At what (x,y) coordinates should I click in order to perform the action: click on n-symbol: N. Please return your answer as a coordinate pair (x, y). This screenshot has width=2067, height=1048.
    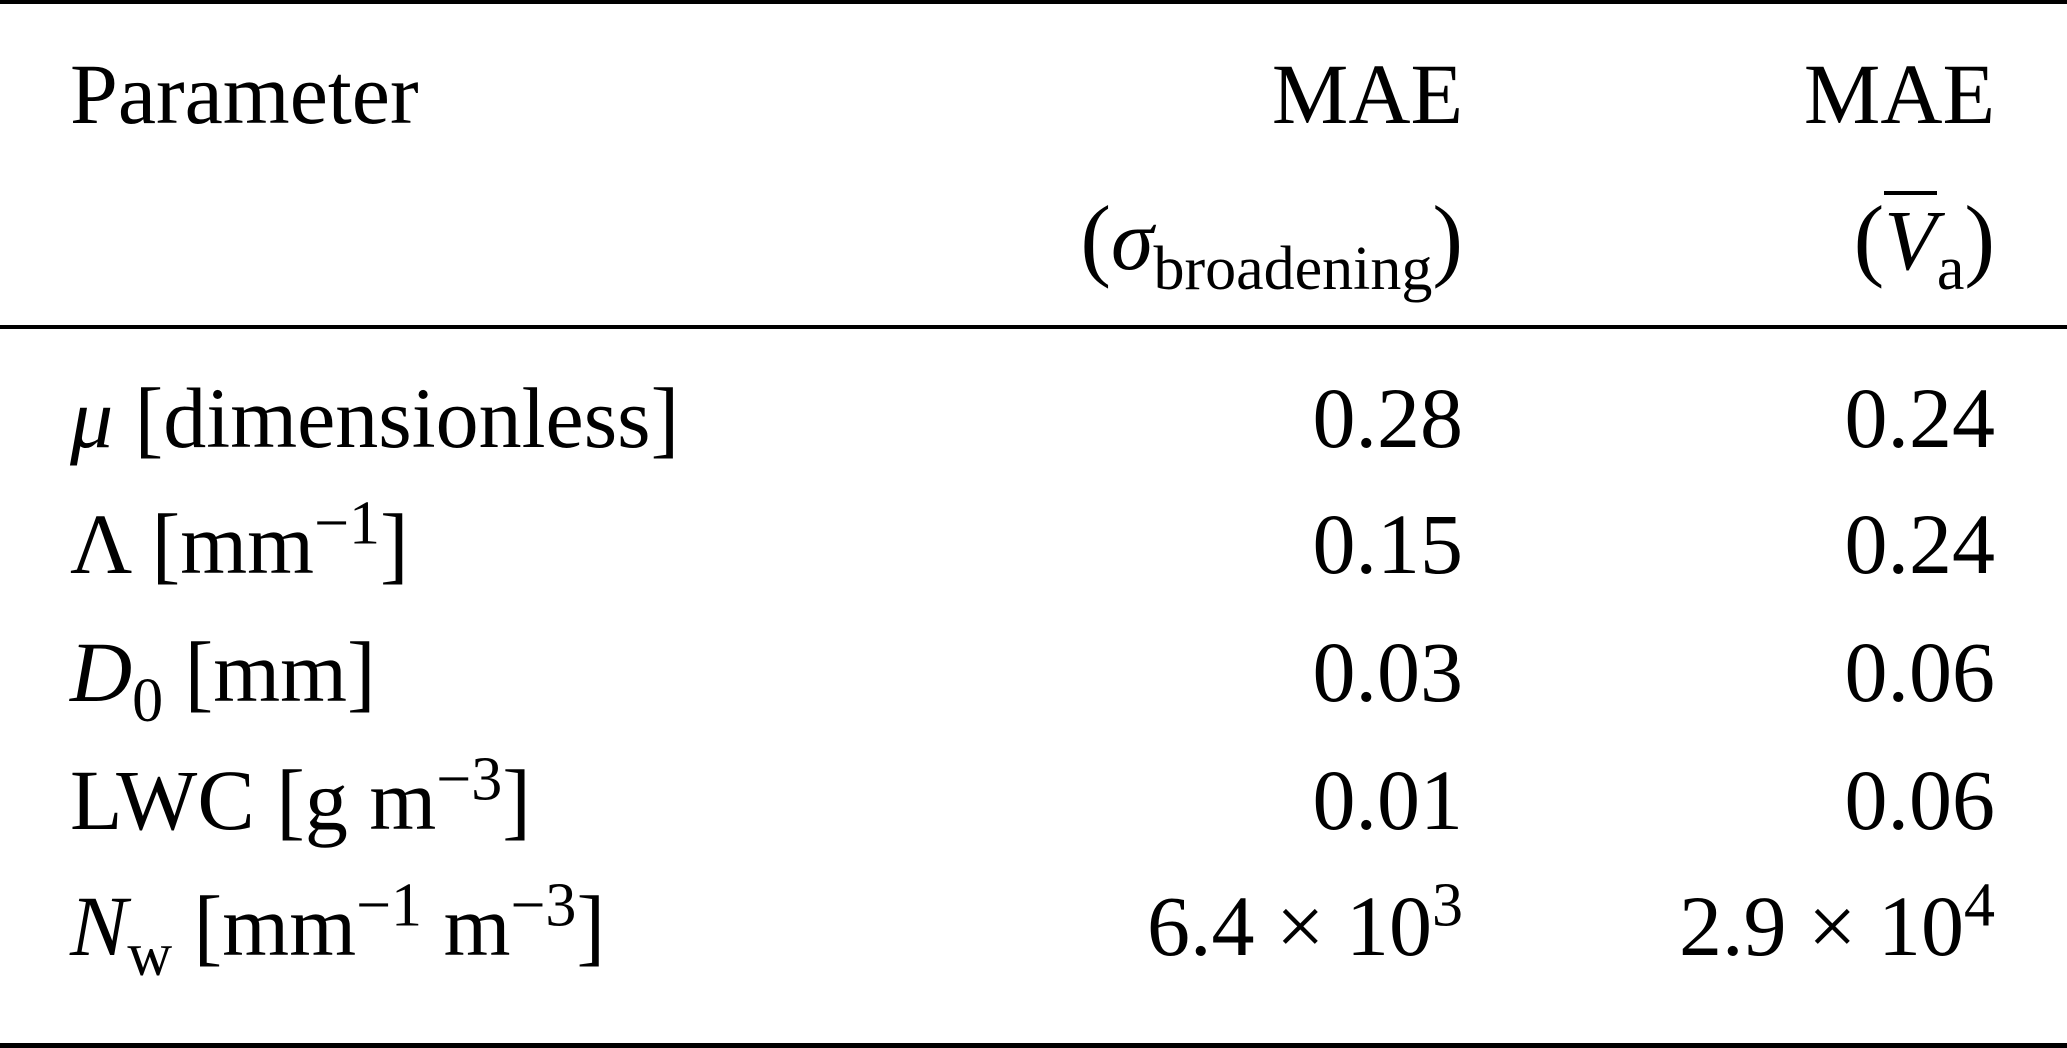
    Looking at the image, I should click on (99, 926).